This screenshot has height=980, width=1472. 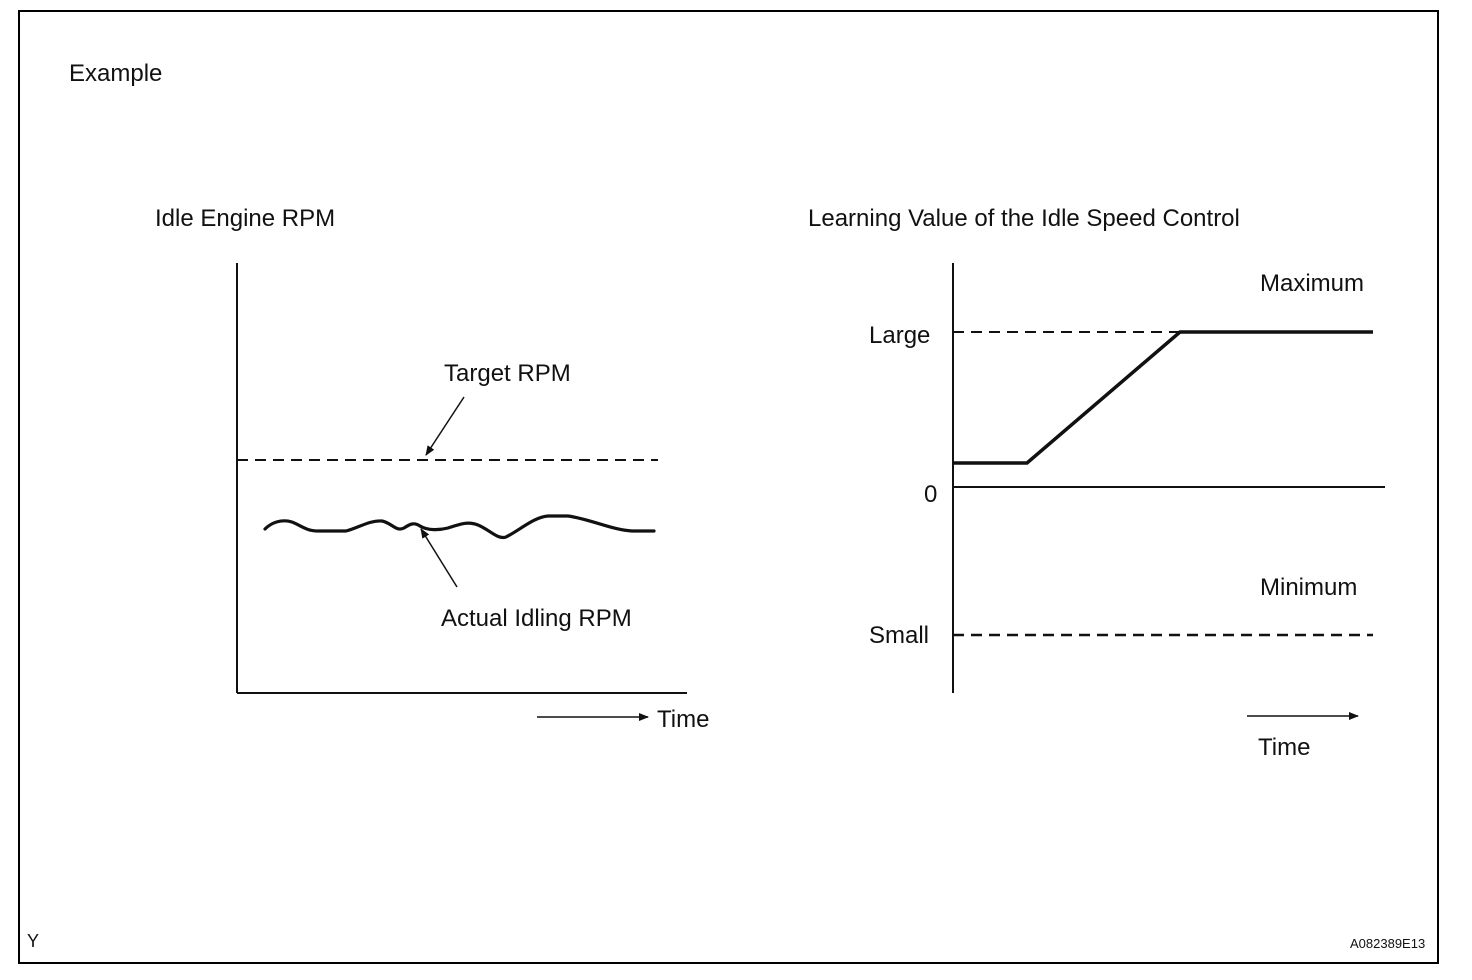 What do you see at coordinates (245, 218) in the screenshot?
I see `left-chart-title: Idle Engine RPM` at bounding box center [245, 218].